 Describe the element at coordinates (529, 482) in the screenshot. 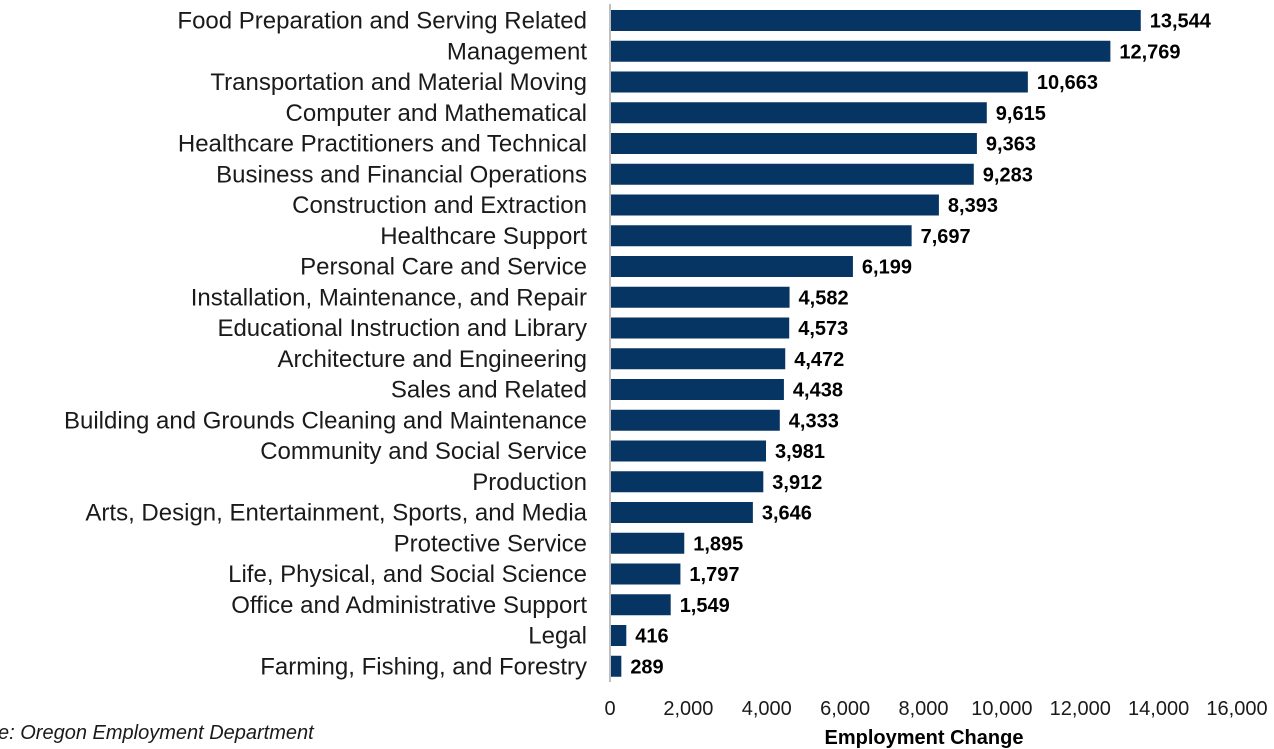

I see `category-label: Production` at that location.